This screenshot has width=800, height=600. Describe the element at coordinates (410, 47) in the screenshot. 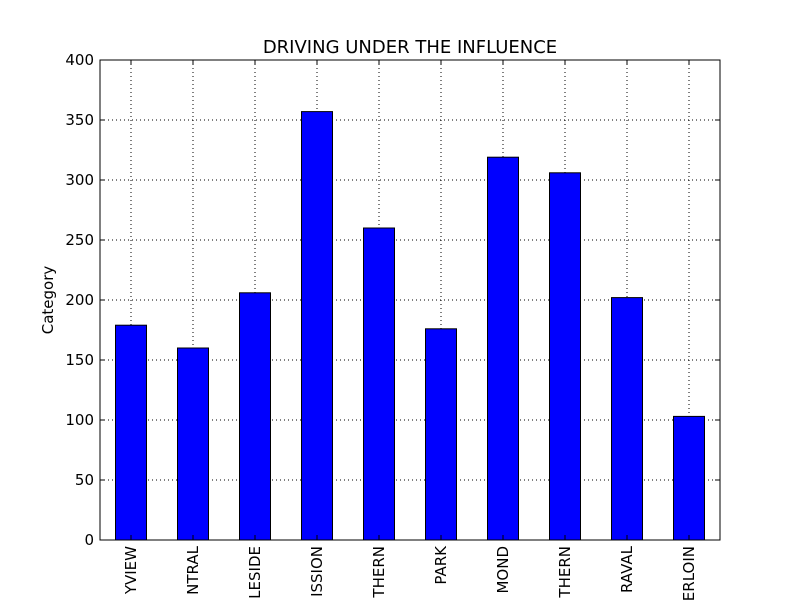

I see `chart-title: DRIVING UNDER THE INFLUENCE` at that location.